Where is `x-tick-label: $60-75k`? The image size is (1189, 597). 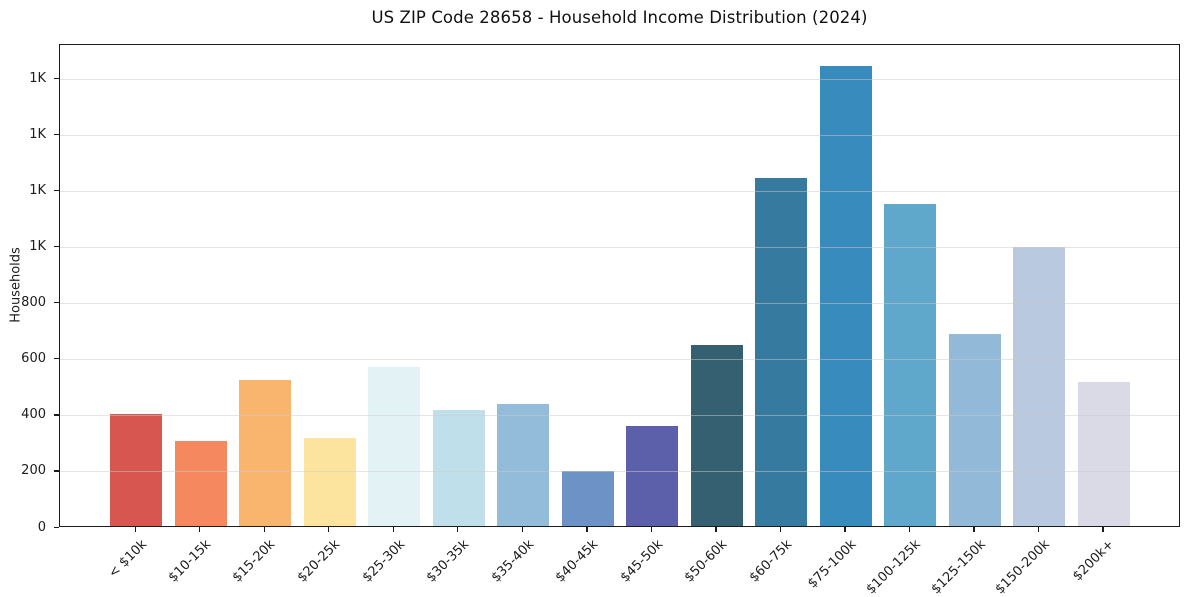 x-tick-label: $60-75k is located at coordinates (770, 561).